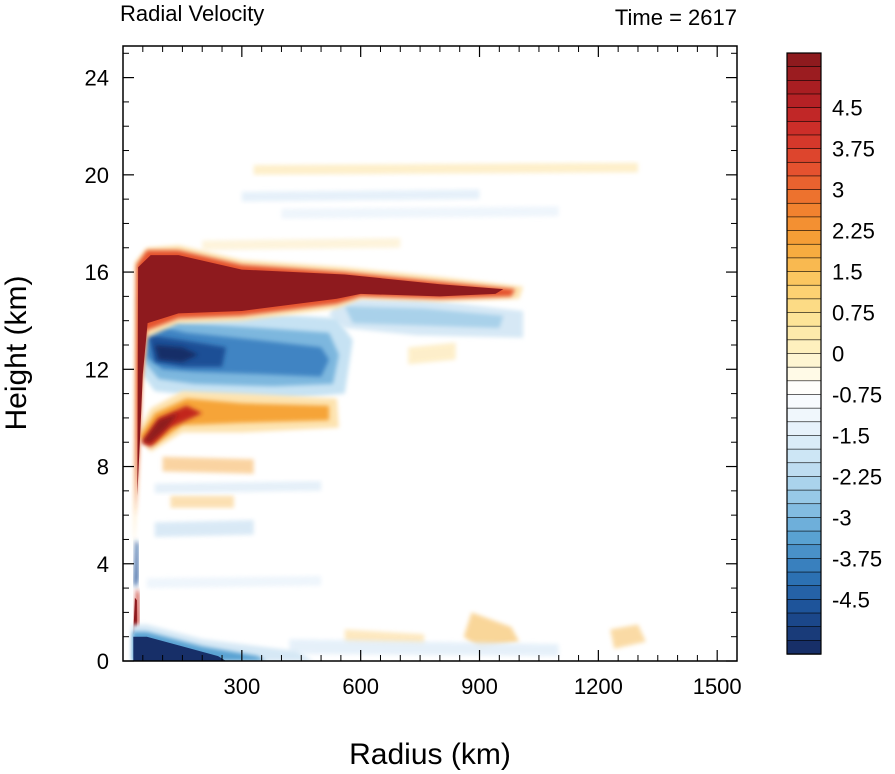  Describe the element at coordinates (853, 231) in the screenshot. I see `colorbar-label: 2.25` at that location.